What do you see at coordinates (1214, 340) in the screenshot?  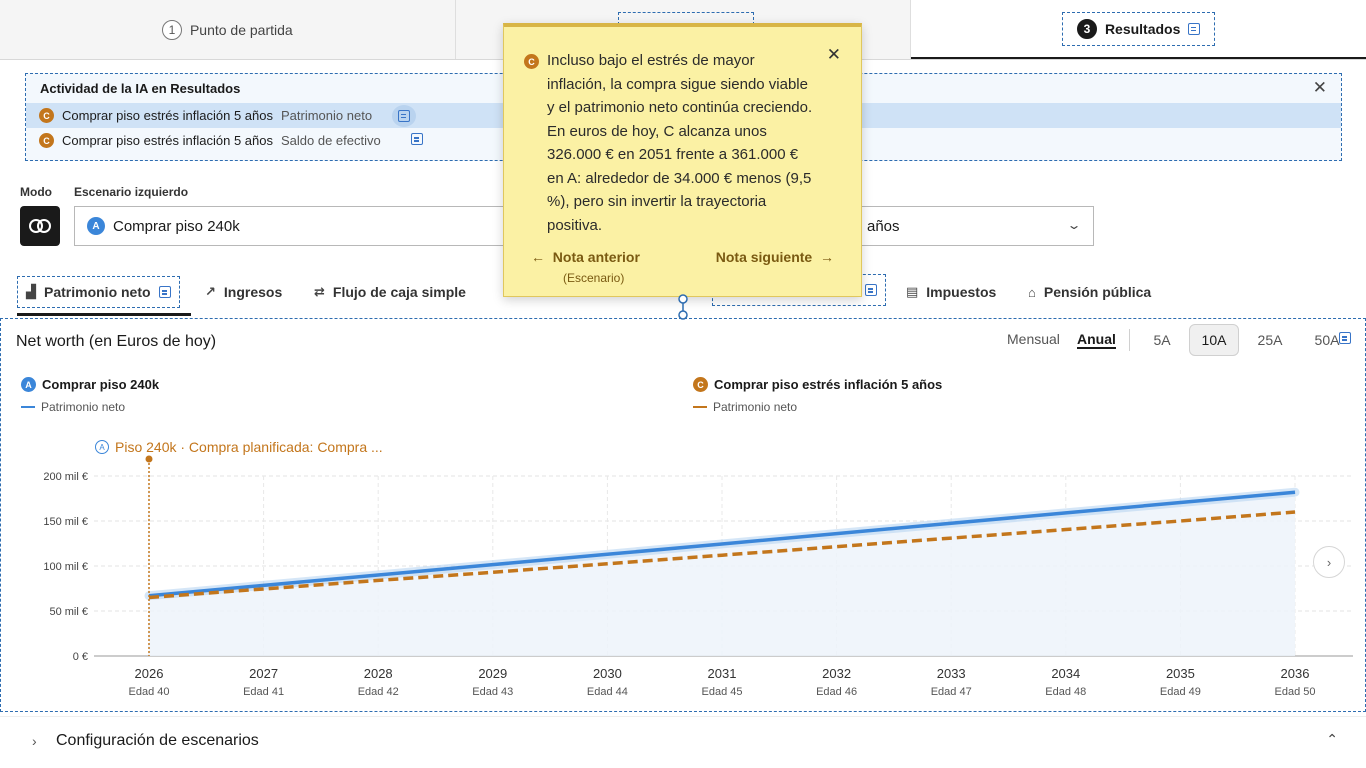 I see `range-10a: 10A` at bounding box center [1214, 340].